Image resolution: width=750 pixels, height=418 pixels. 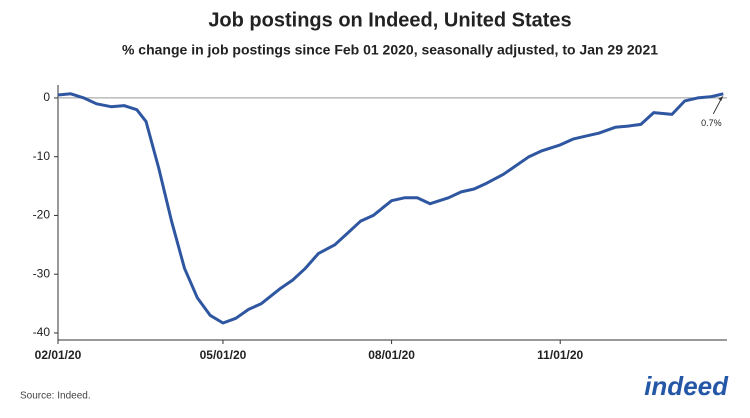 What do you see at coordinates (391, 355) in the screenshot?
I see `x-tick-label: 08/01/20` at bounding box center [391, 355].